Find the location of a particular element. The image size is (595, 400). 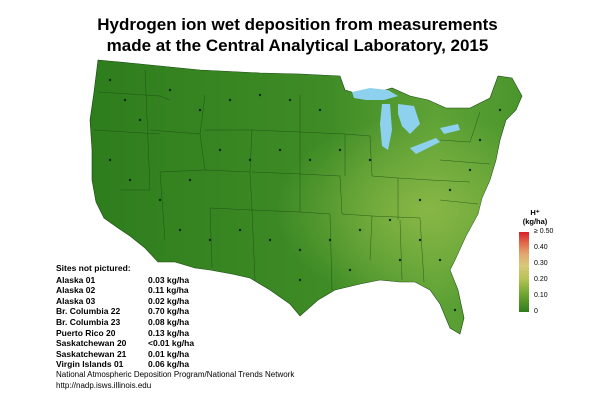

legend-unit: (kg/ha) is located at coordinates (535, 221).